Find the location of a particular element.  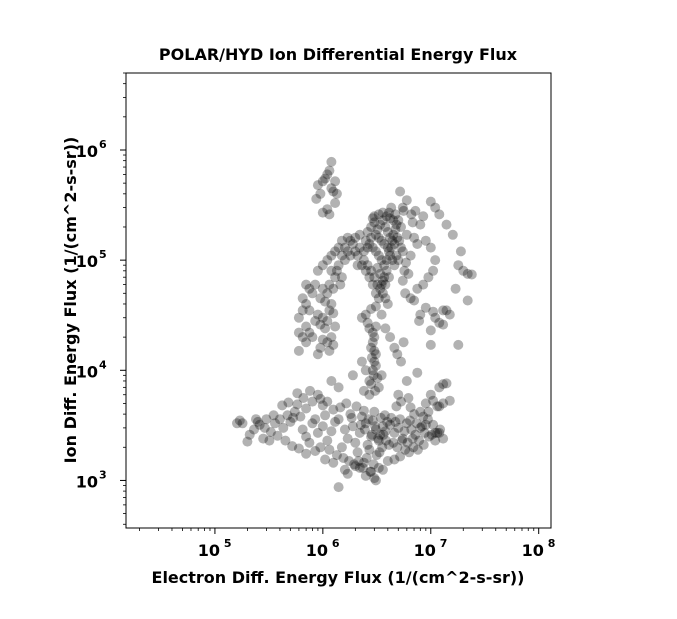

chart-title: POLAR/HYD Ion Differential Energy Flux is located at coordinates (338, 54).